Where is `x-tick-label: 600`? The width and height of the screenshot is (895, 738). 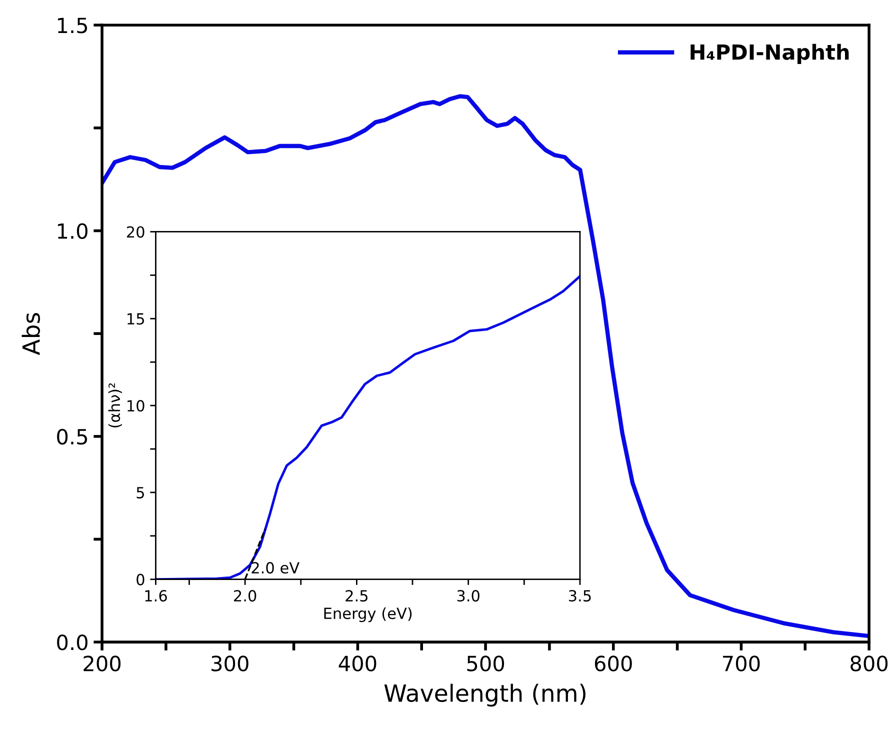 x-tick-label: 600 is located at coordinates (613, 664).